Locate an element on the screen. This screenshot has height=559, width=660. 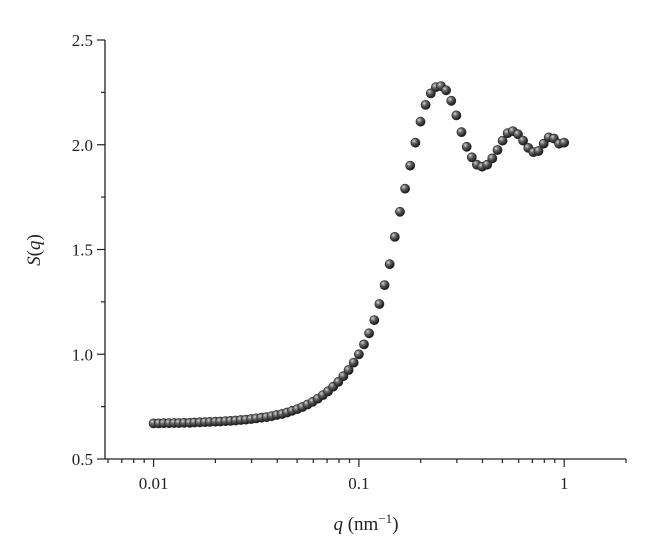
y-axis-label: S(q) is located at coordinates (34, 250).